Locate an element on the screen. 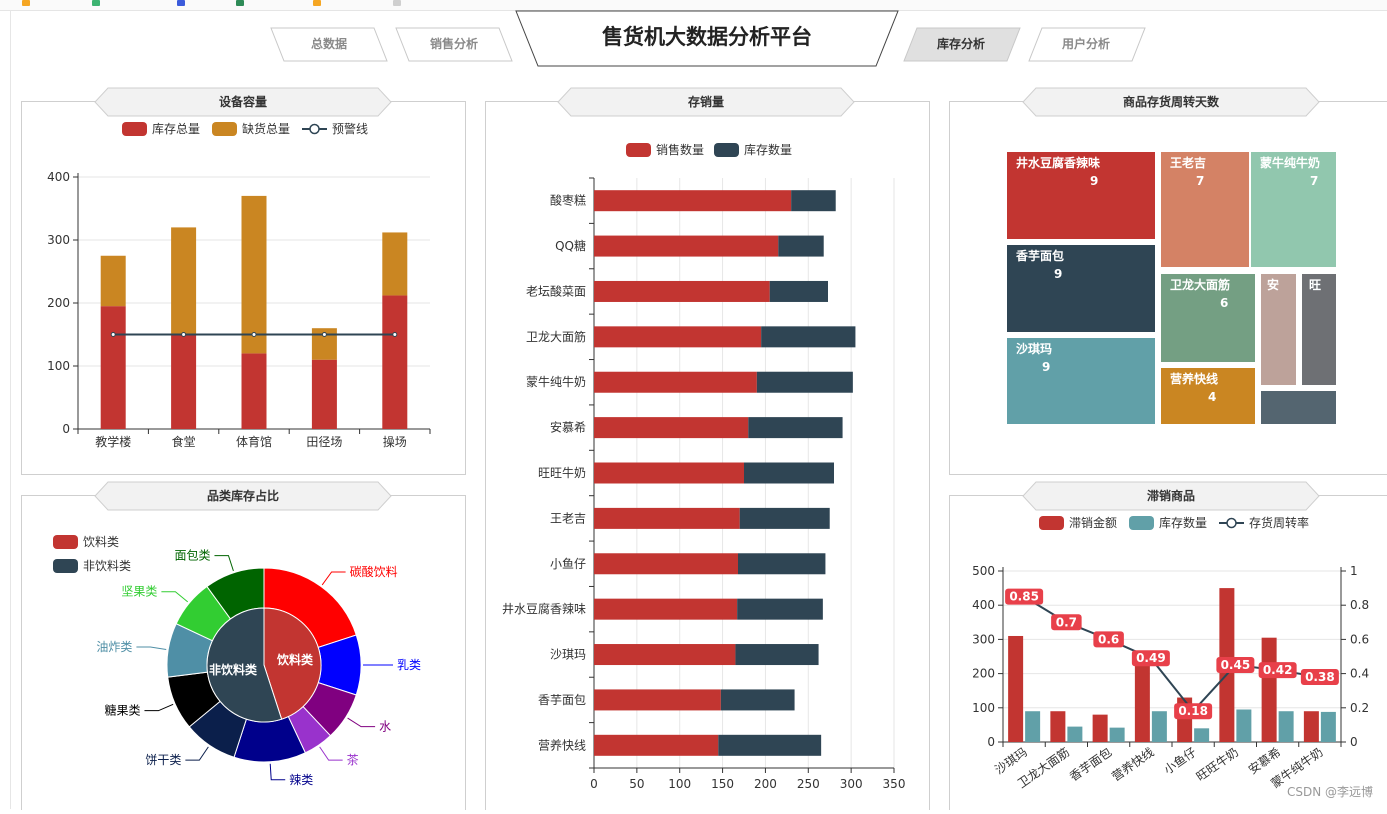  y-tick-label: 0 is located at coordinates (991, 742).